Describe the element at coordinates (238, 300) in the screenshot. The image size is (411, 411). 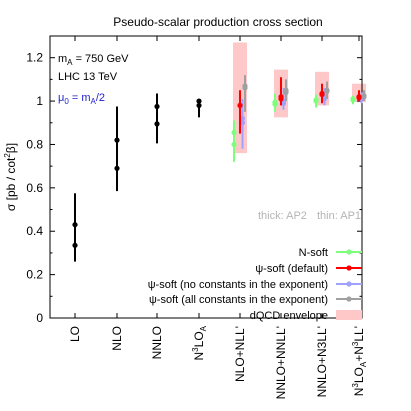
I see `legend-label-3: ψ-soft (all constants in the exponent)` at that location.